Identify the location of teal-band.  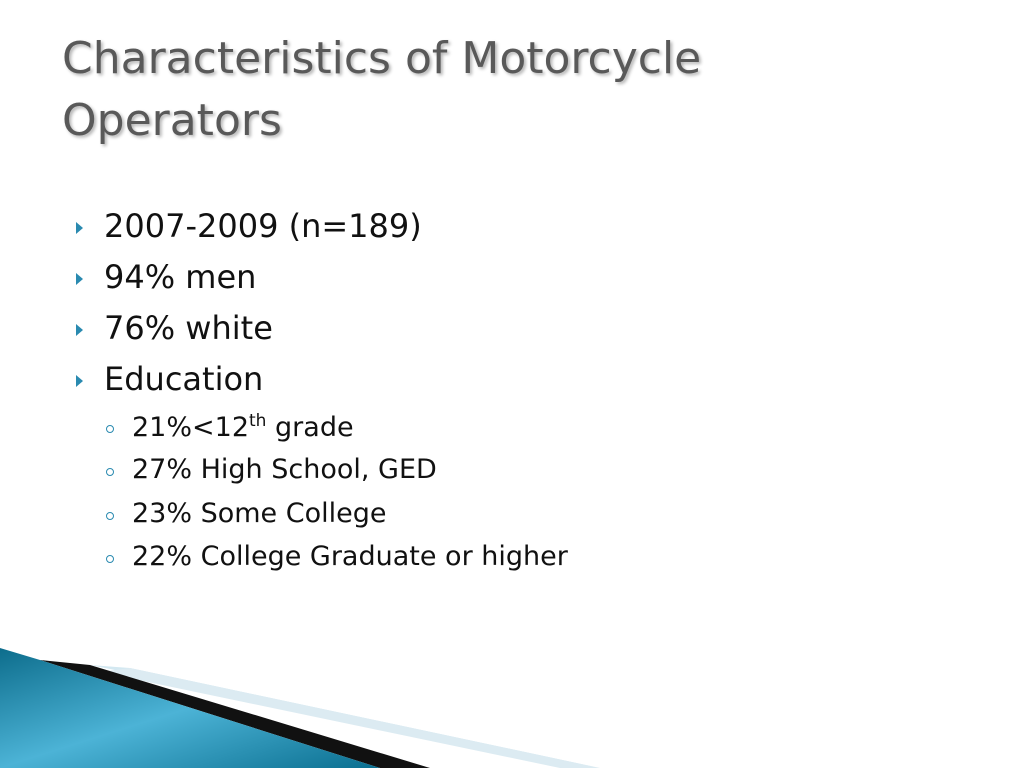
(190, 708).